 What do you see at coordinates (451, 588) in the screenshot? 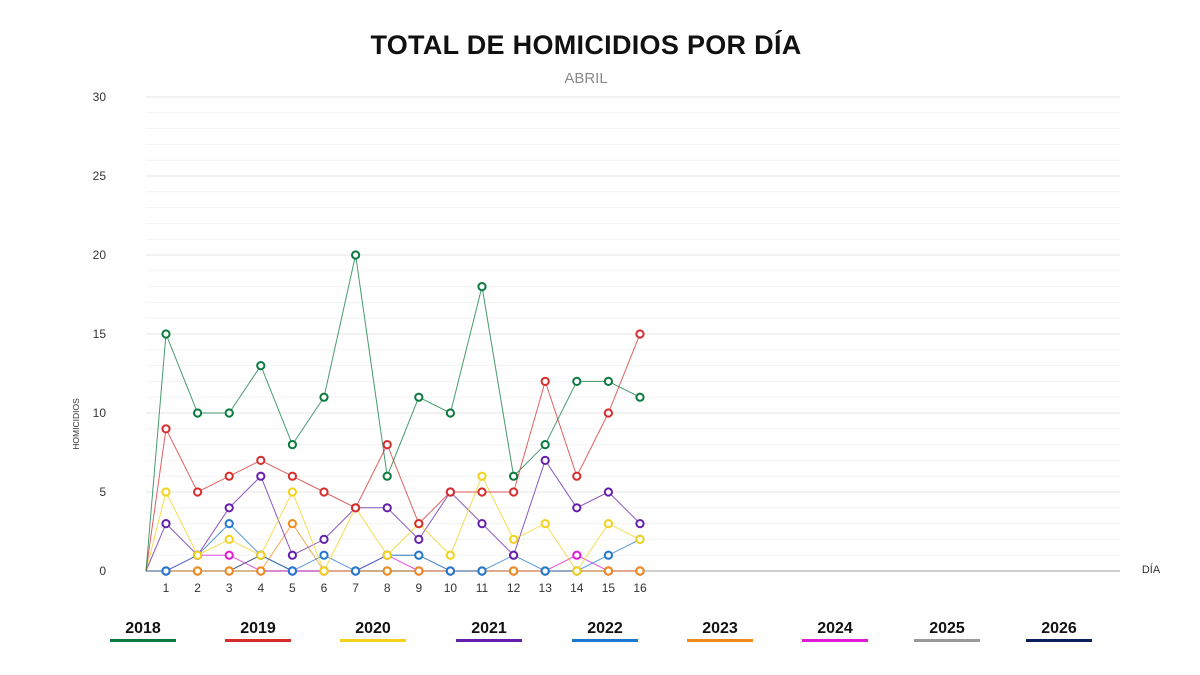
I see `x-tick-label: 10` at bounding box center [451, 588].